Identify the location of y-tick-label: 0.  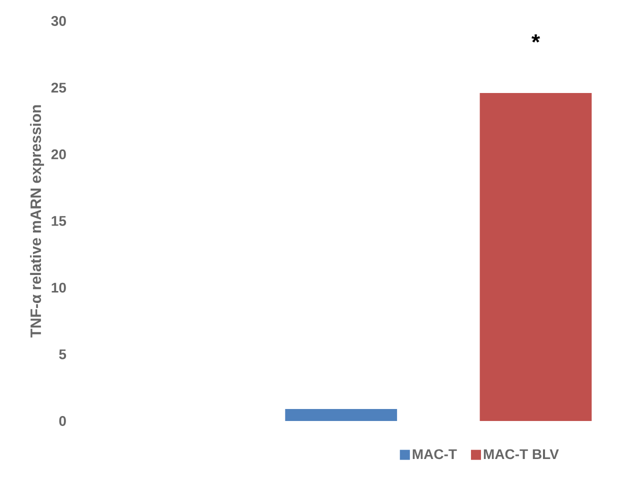
(62, 421).